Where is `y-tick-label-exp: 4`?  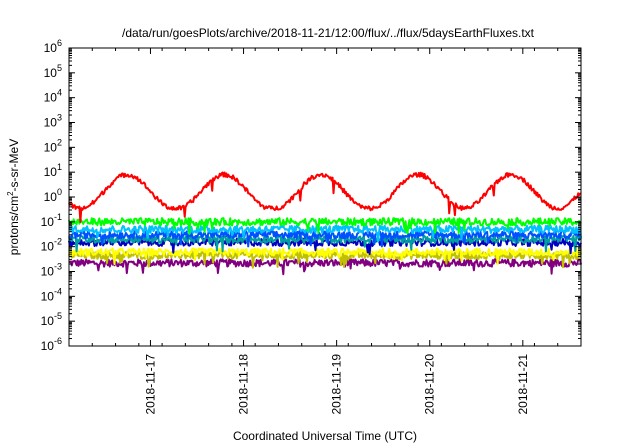
y-tick-label-exp: 4 is located at coordinates (59, 93).